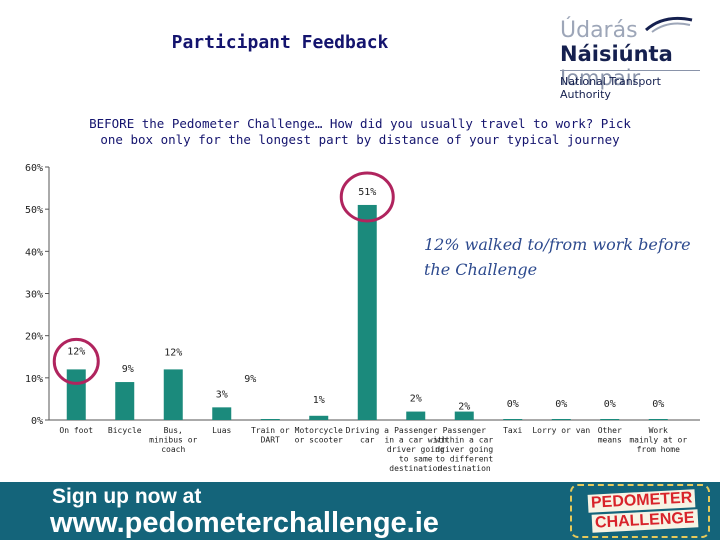 The image size is (720, 540). What do you see at coordinates (512, 430) in the screenshot?
I see `category-label: Taxi` at bounding box center [512, 430].